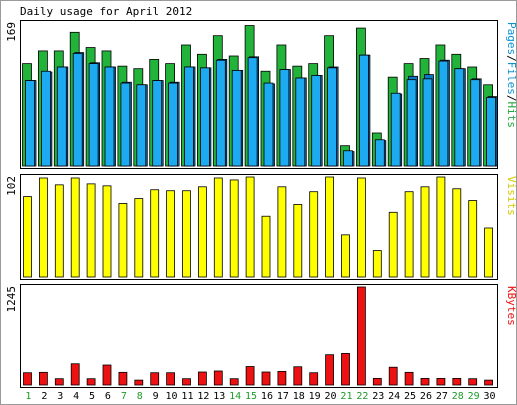  I want to click on x-tick-label: 15, so click(251, 396).